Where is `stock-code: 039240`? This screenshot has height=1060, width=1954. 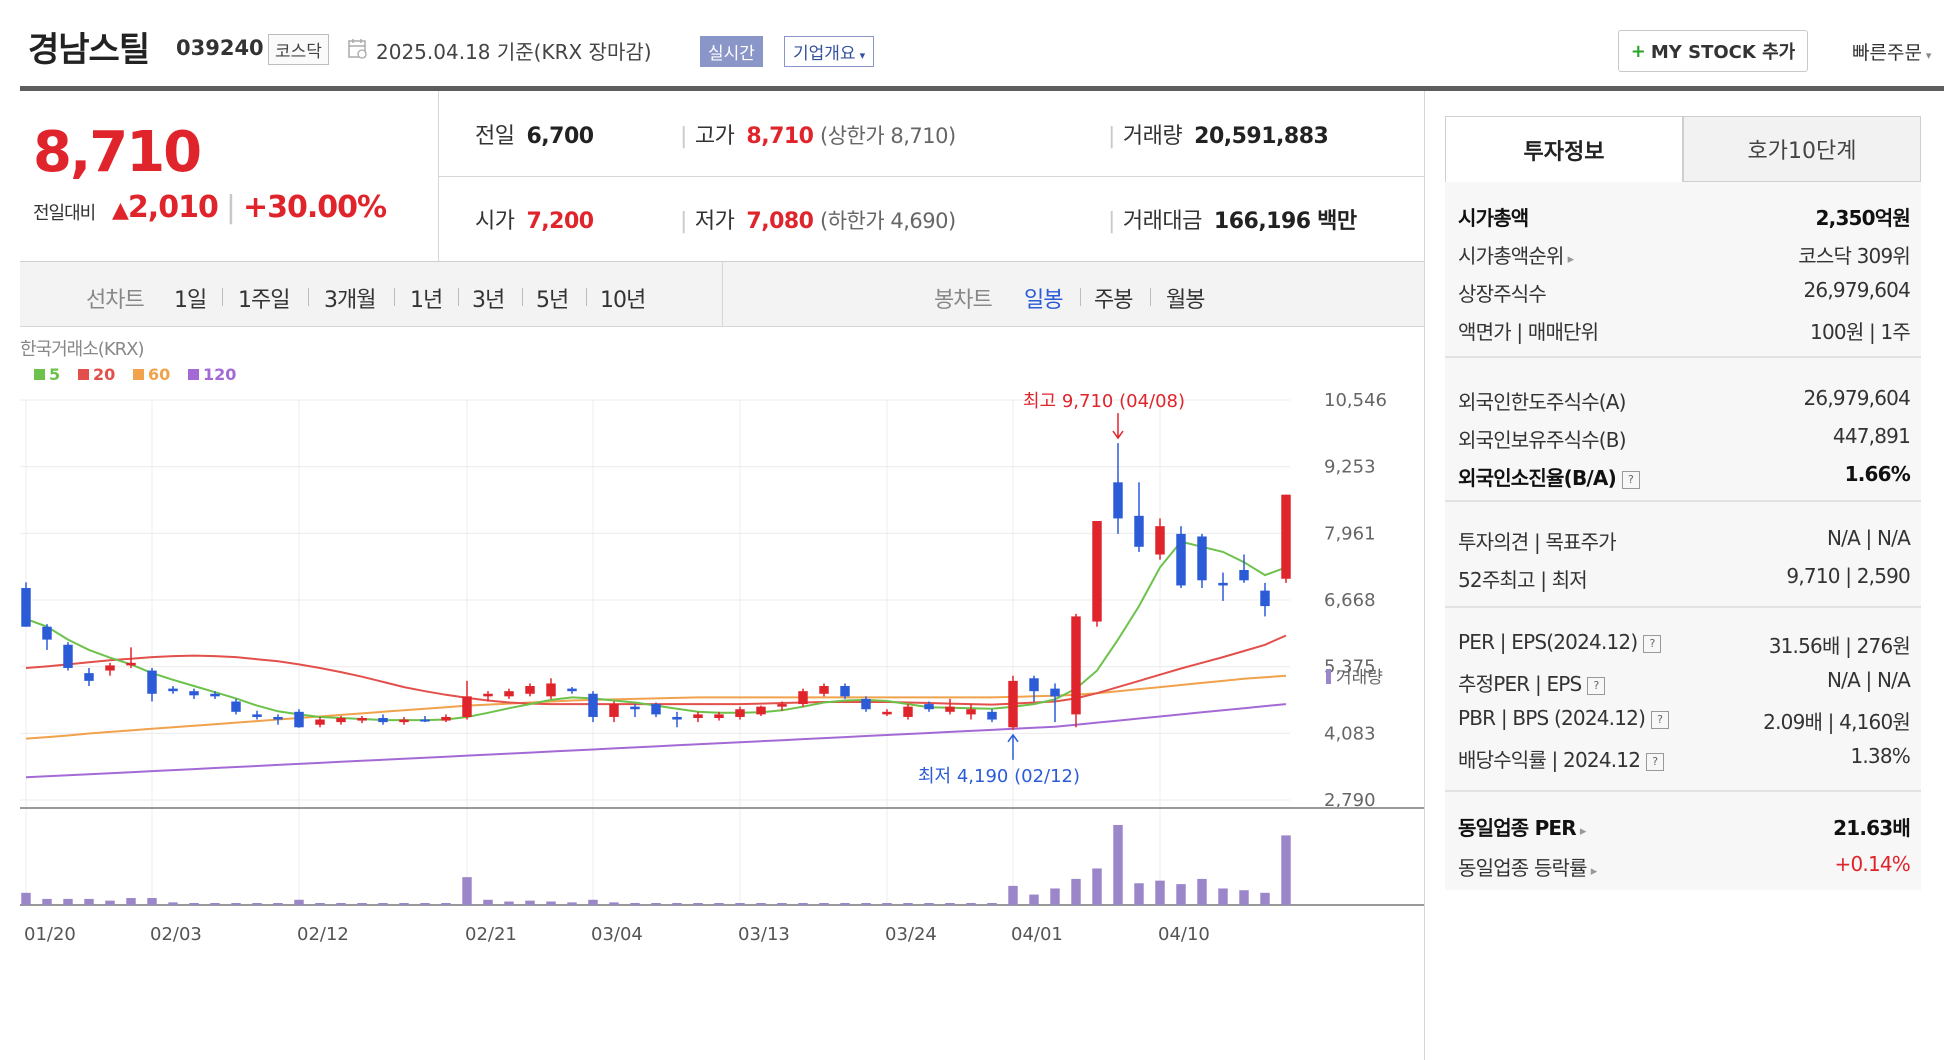
stock-code: 039240 is located at coordinates (220, 48).